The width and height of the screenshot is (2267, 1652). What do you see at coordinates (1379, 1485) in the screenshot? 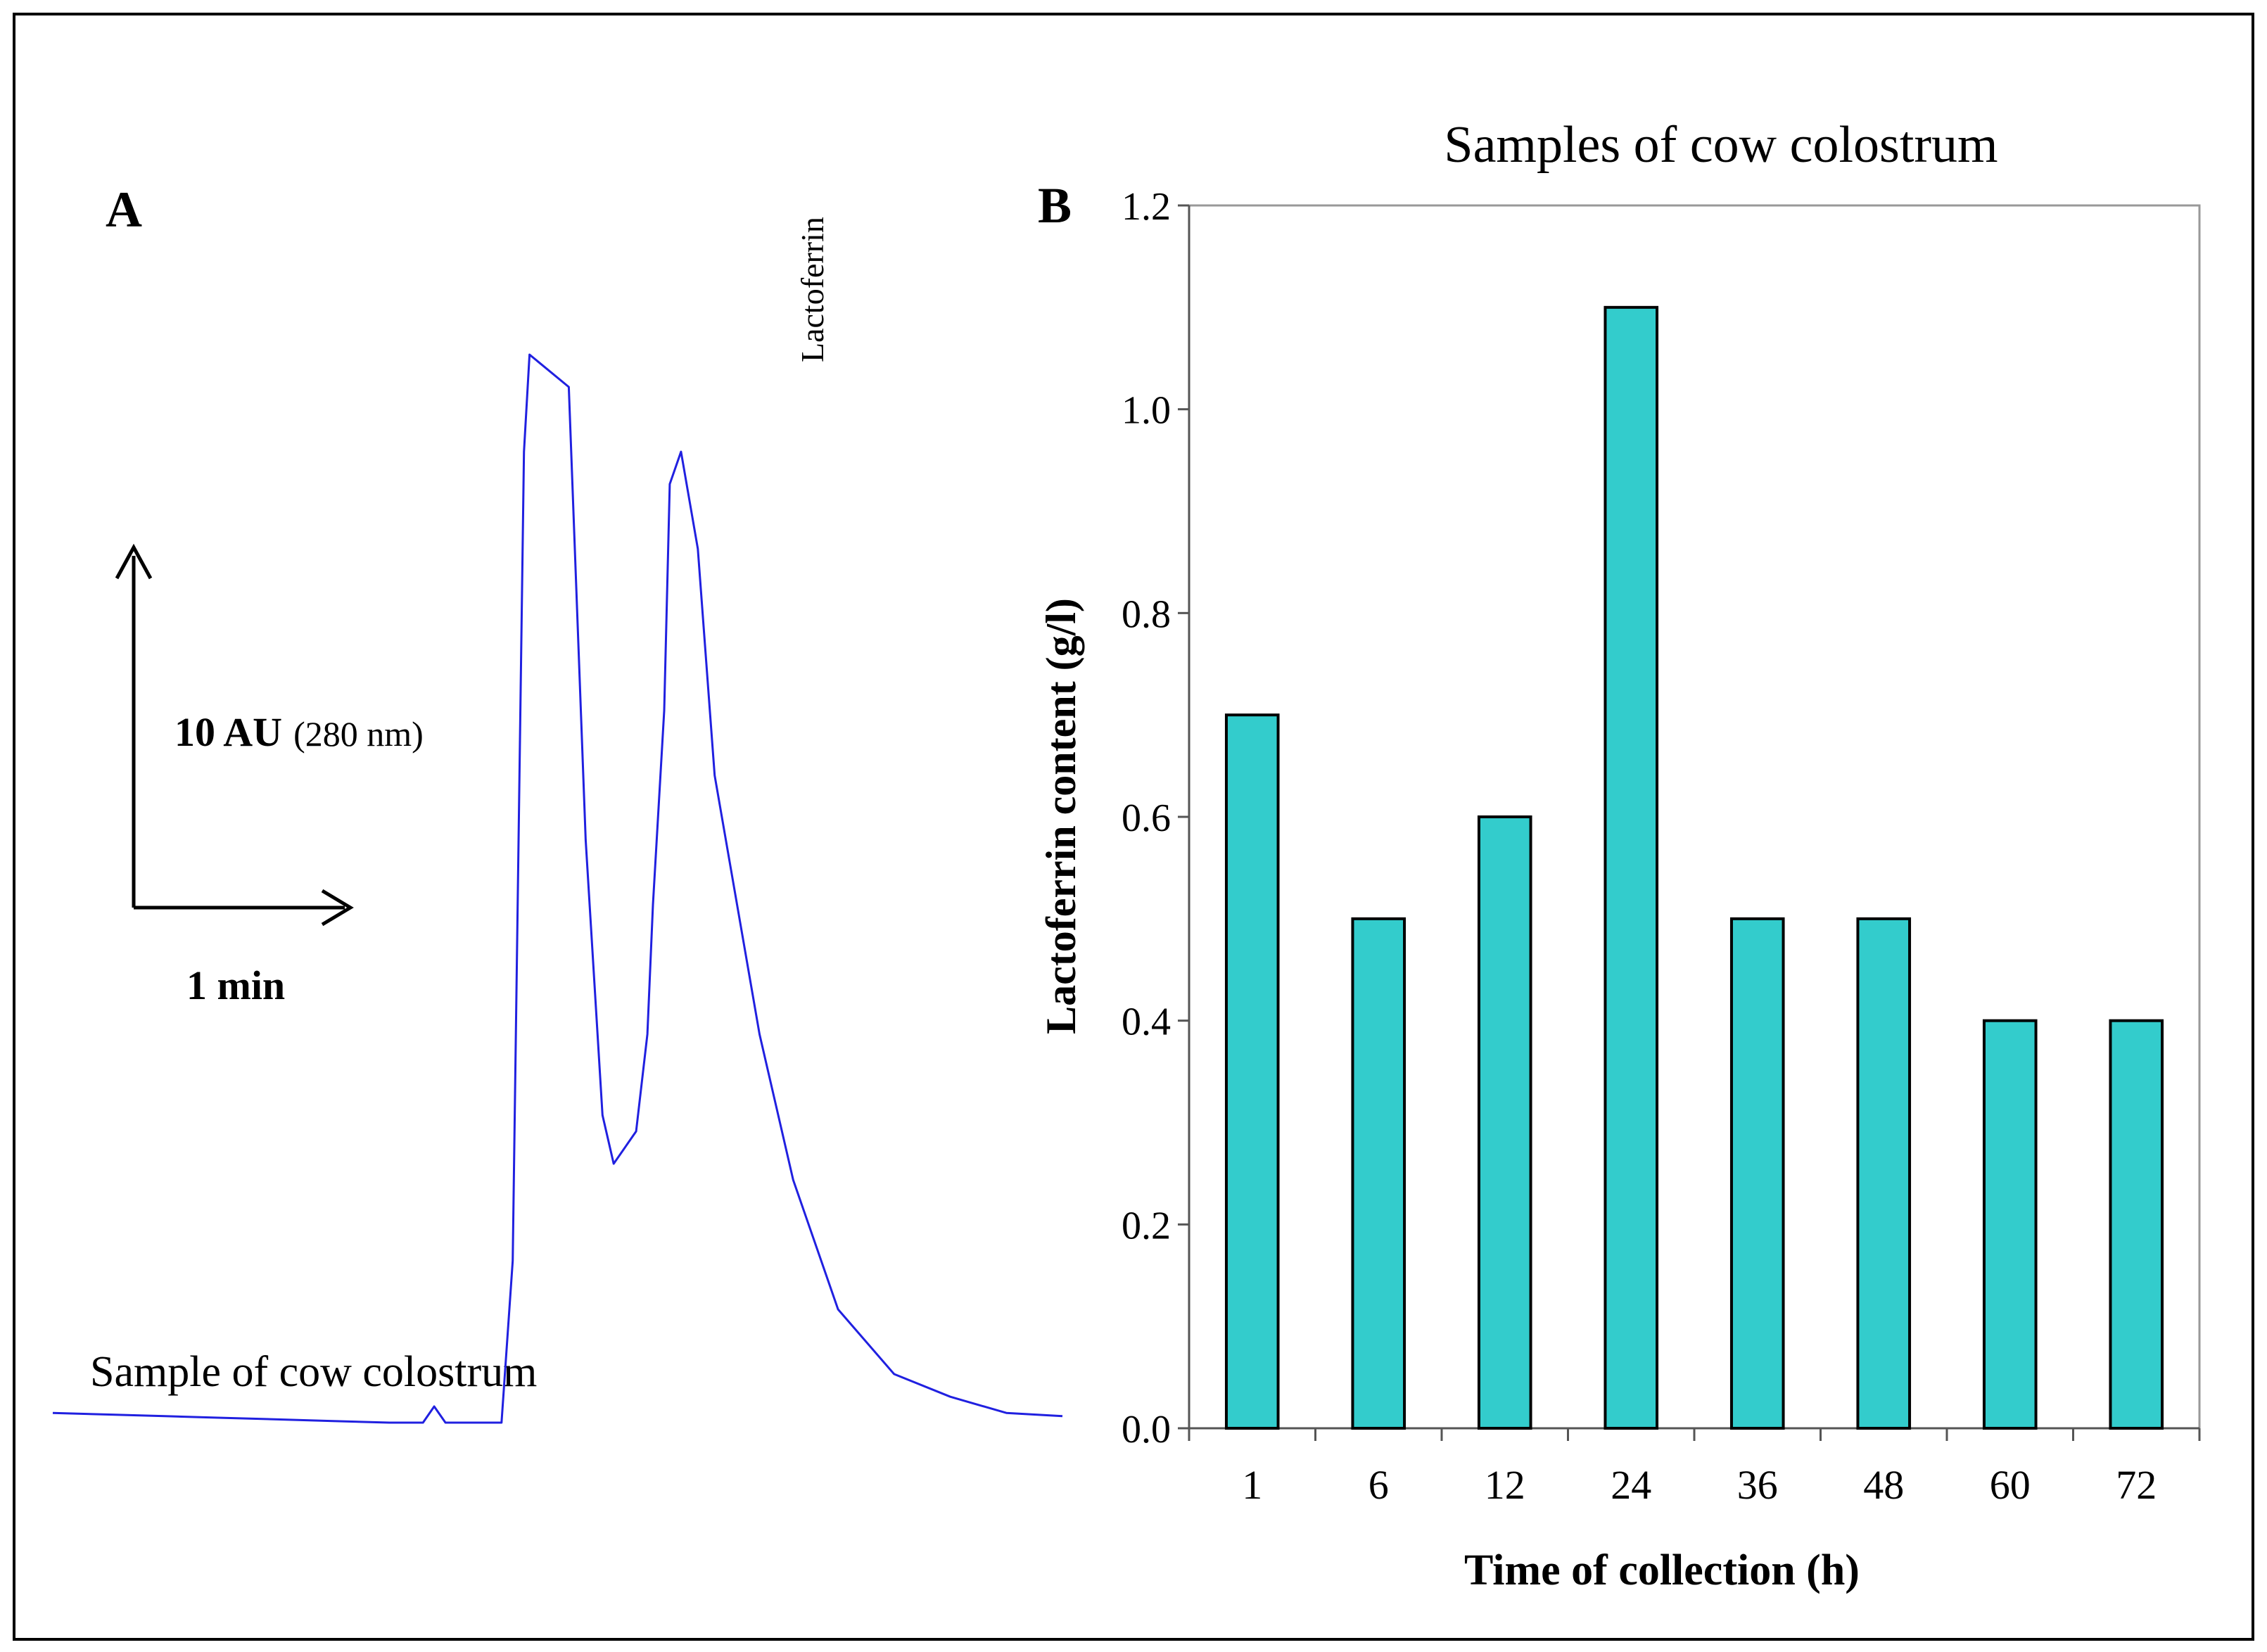
I see `x-tick-label: 6` at bounding box center [1379, 1485].